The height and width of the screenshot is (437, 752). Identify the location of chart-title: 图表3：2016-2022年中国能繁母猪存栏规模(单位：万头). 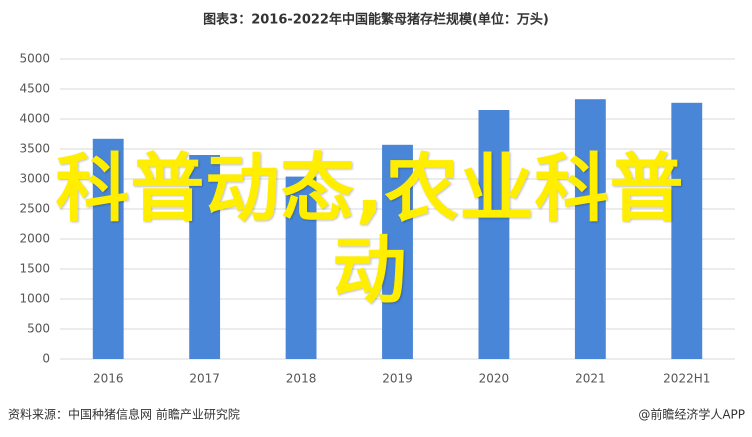
(376, 20).